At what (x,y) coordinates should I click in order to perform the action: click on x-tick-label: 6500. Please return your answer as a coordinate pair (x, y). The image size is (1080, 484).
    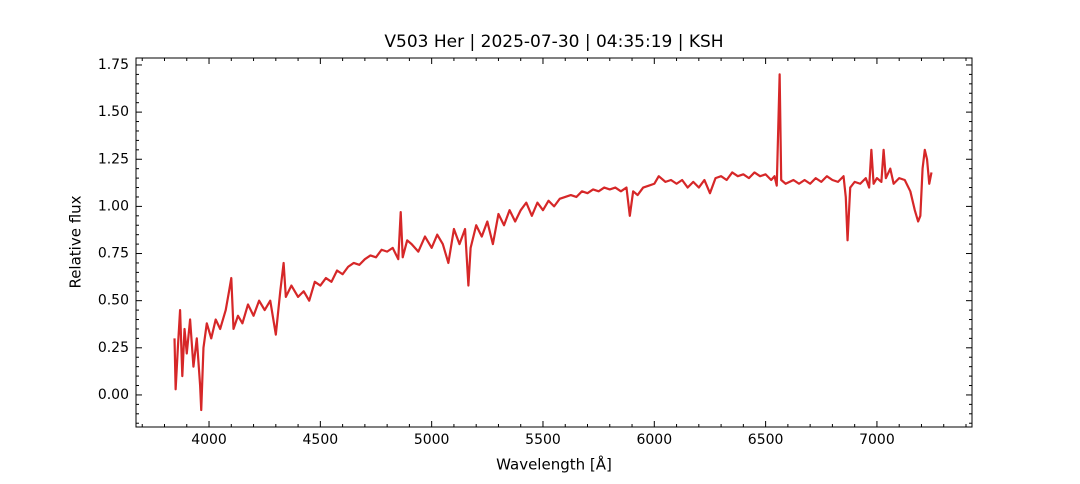
    Looking at the image, I should click on (766, 440).